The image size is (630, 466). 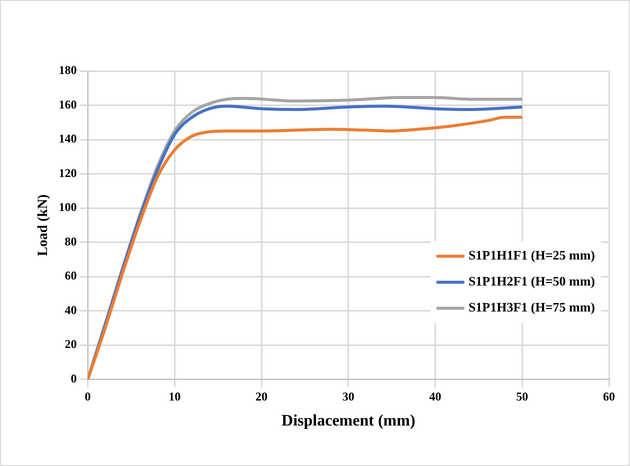 I want to click on y-tick-label: 80, so click(x=70, y=241).